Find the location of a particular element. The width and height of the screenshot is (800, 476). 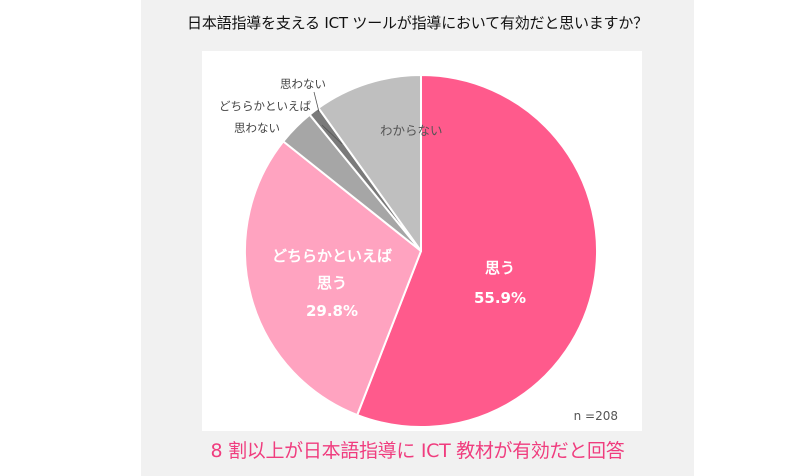

label-dochira-omou-2: 思う is located at coordinates (332, 283).